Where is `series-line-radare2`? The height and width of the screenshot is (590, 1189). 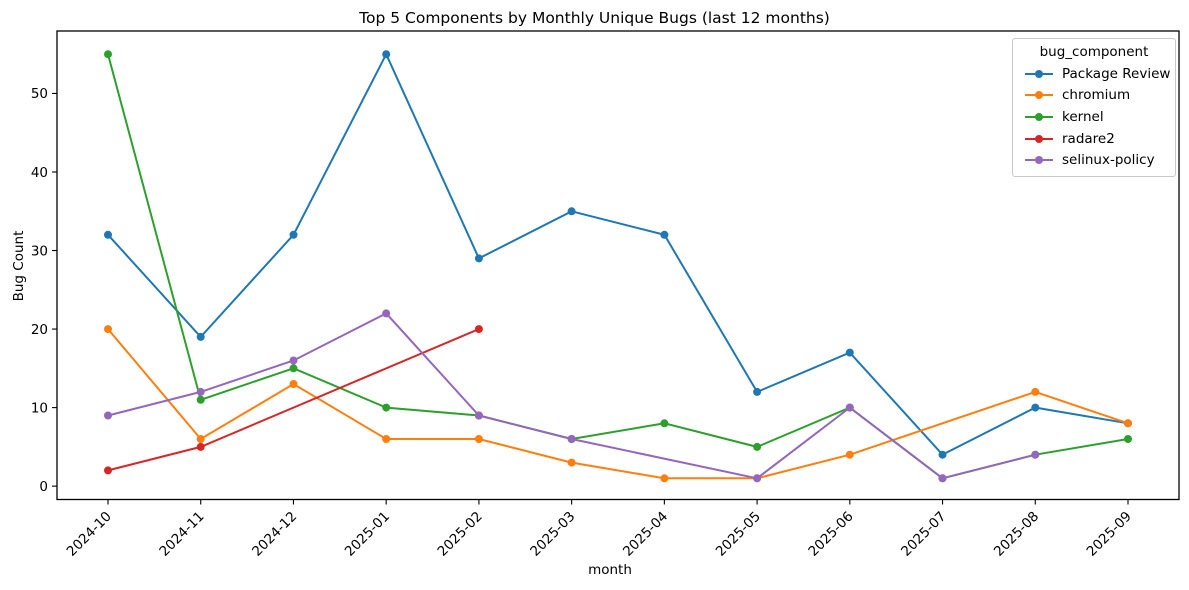 series-line-radare2 is located at coordinates (293, 400).